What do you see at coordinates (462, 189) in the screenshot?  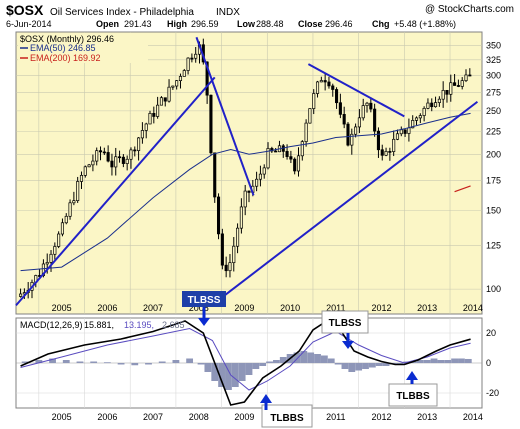 I see `ema200-line` at bounding box center [462, 189].